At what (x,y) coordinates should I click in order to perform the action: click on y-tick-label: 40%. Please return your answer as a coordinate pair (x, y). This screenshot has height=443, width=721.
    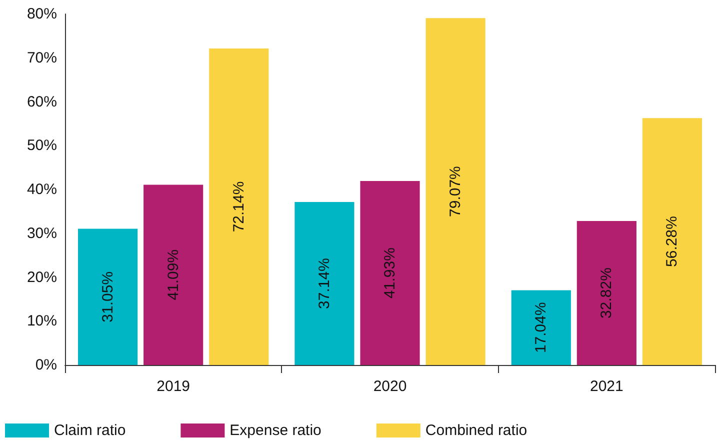
    Looking at the image, I should click on (41, 189).